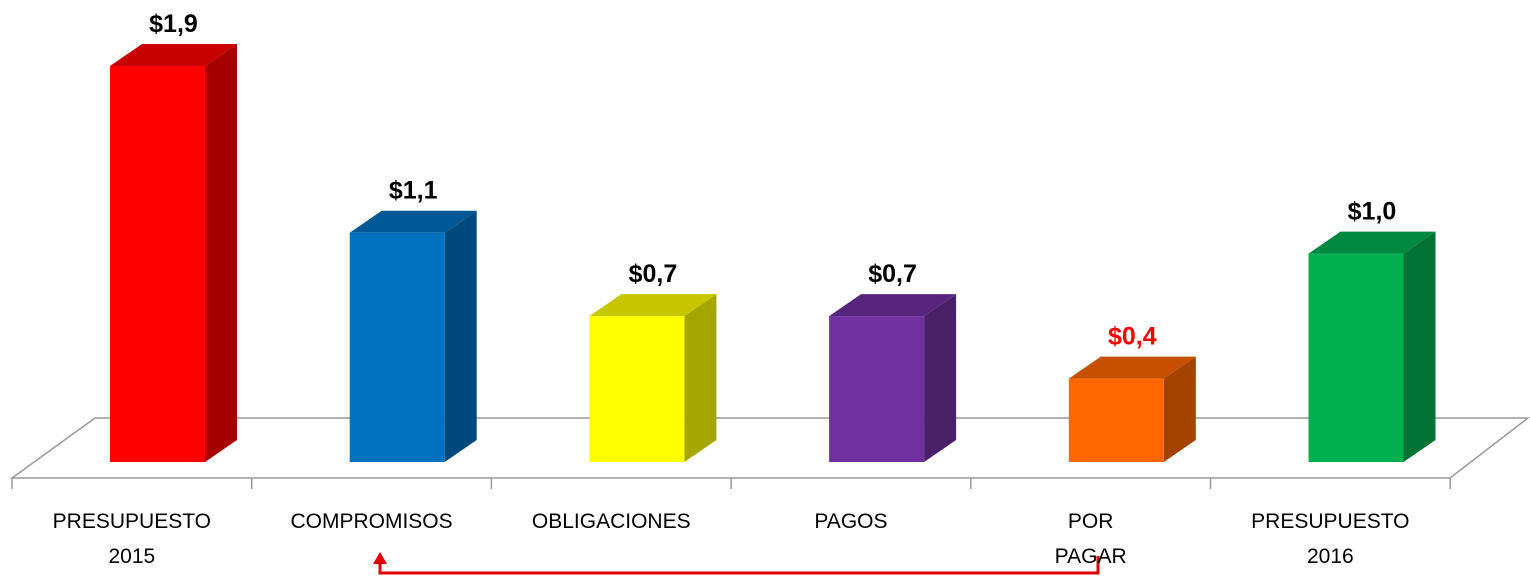 This screenshot has width=1530, height=578. What do you see at coordinates (1090, 539) in the screenshot?
I see `x-tick-label: POR PAGAR` at bounding box center [1090, 539].